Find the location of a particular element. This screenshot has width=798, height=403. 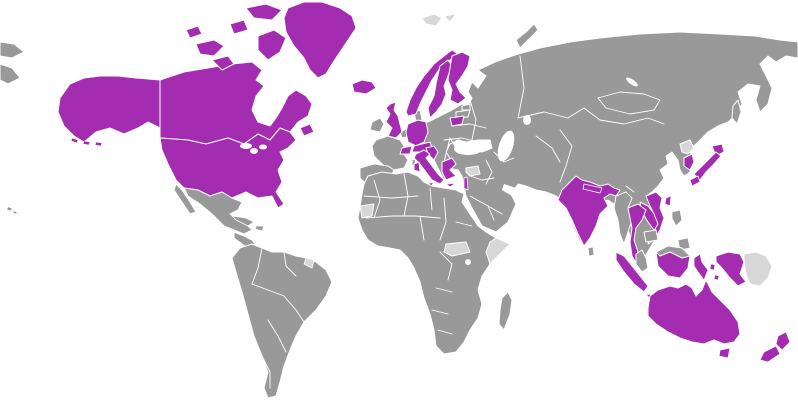

country-philippines-luzon is located at coordinates (677, 218).